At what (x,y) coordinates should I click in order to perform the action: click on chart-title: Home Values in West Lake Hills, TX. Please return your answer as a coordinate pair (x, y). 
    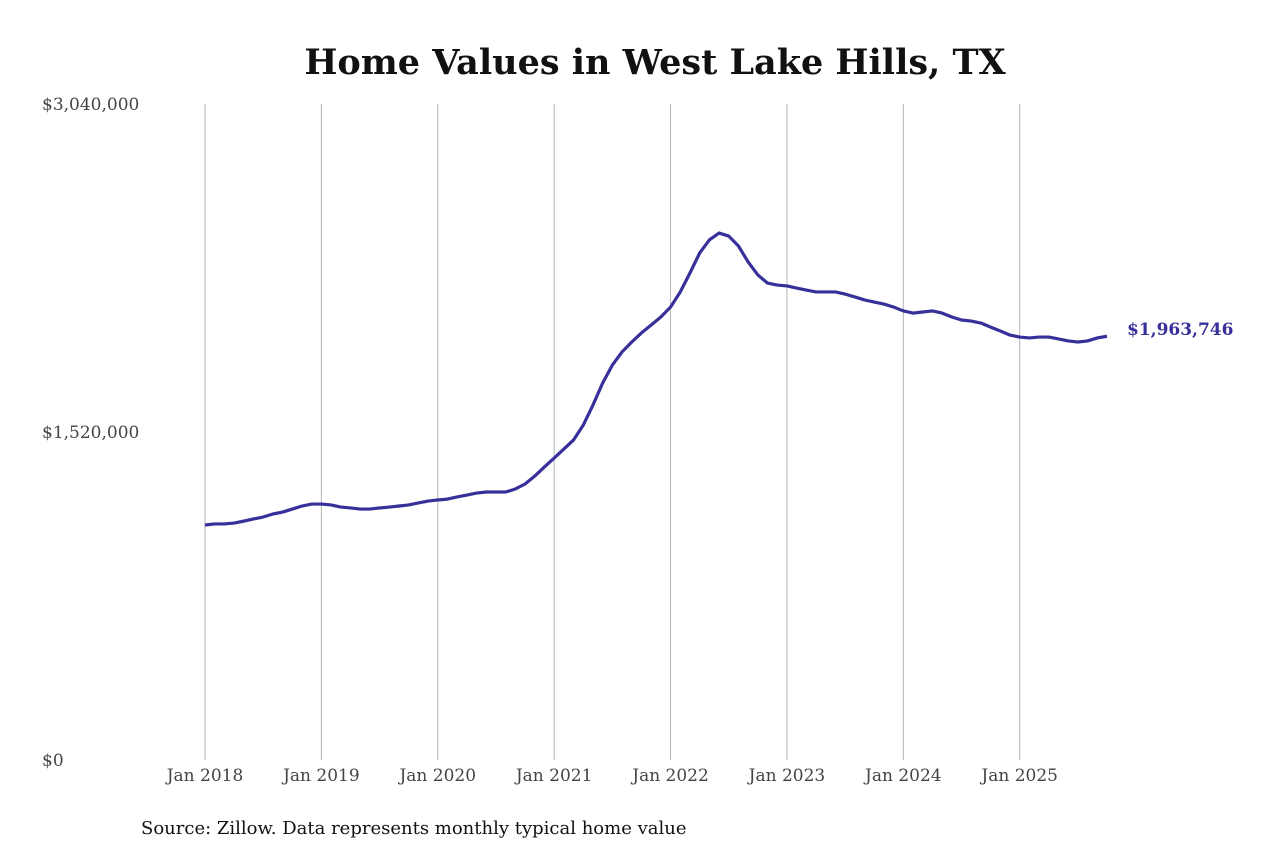
    Looking at the image, I should click on (655, 62).